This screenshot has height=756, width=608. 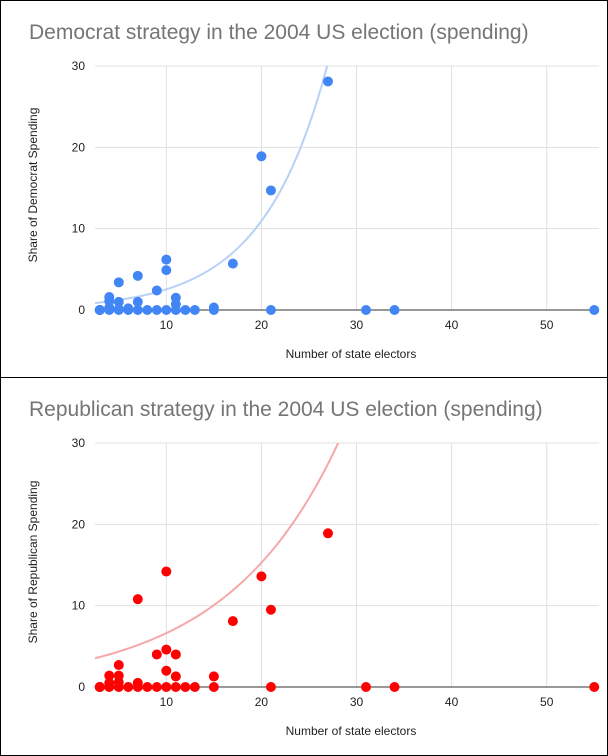 What do you see at coordinates (33, 562) in the screenshot?
I see `y-axis-label: Share of Republican Spending` at bounding box center [33, 562].